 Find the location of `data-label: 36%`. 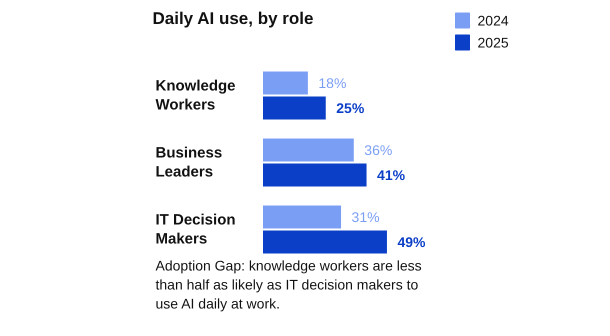

data-label: 36% is located at coordinates (378, 150).